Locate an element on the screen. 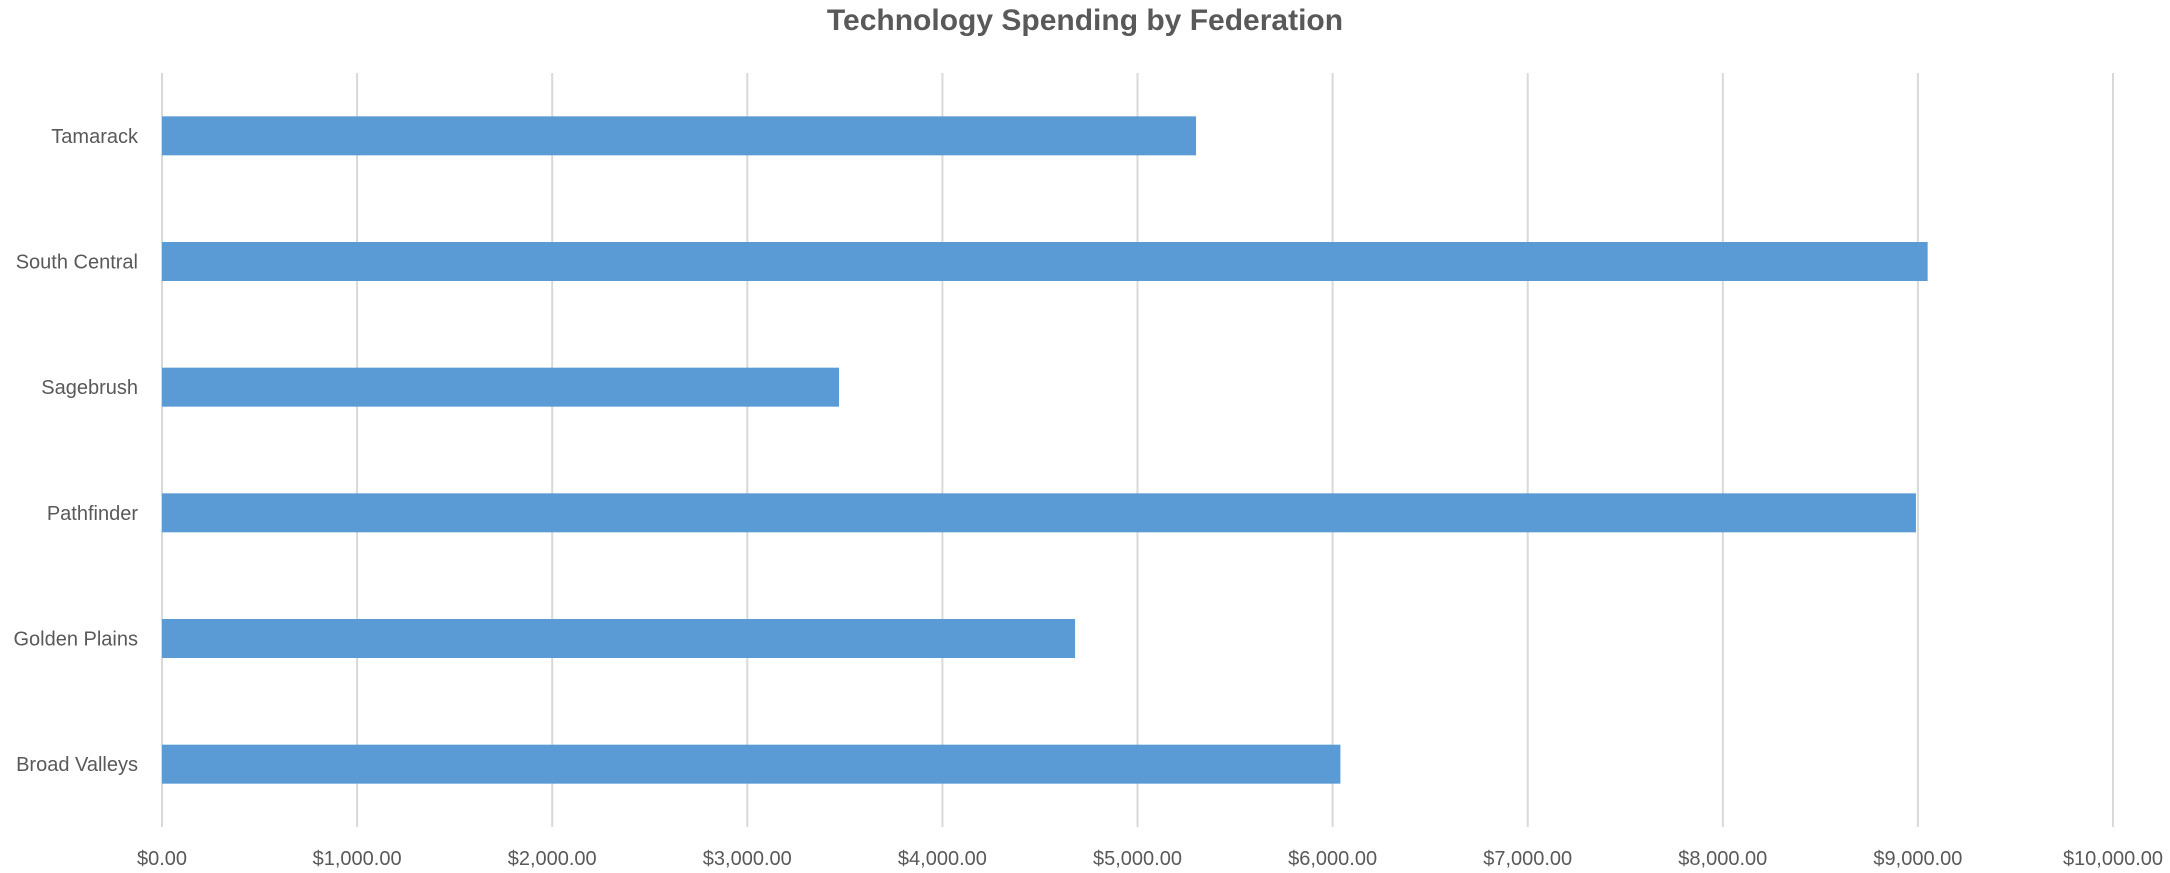  chart-title: Technology Spending by Federation is located at coordinates (1085, 20).